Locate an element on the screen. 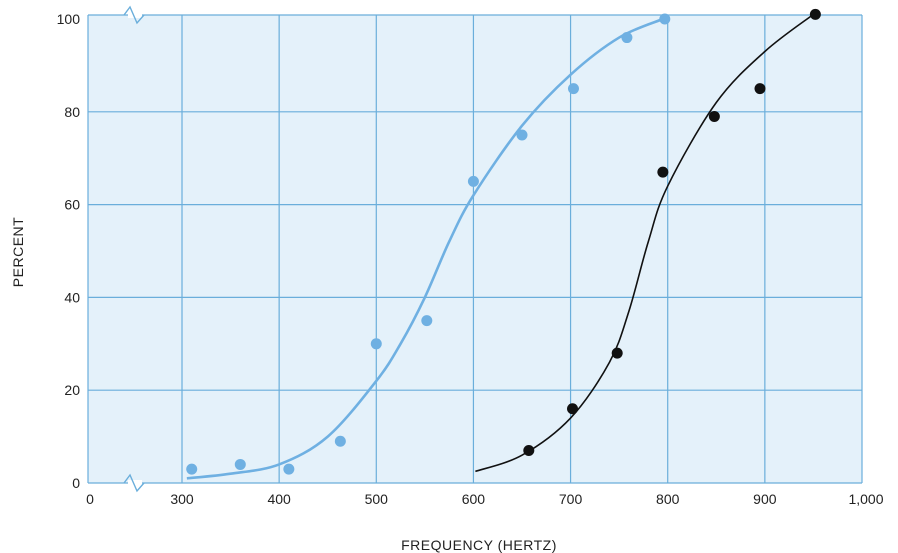 This screenshot has height=553, width=898. y-axis-label: PERCENT is located at coordinates (18, 252).